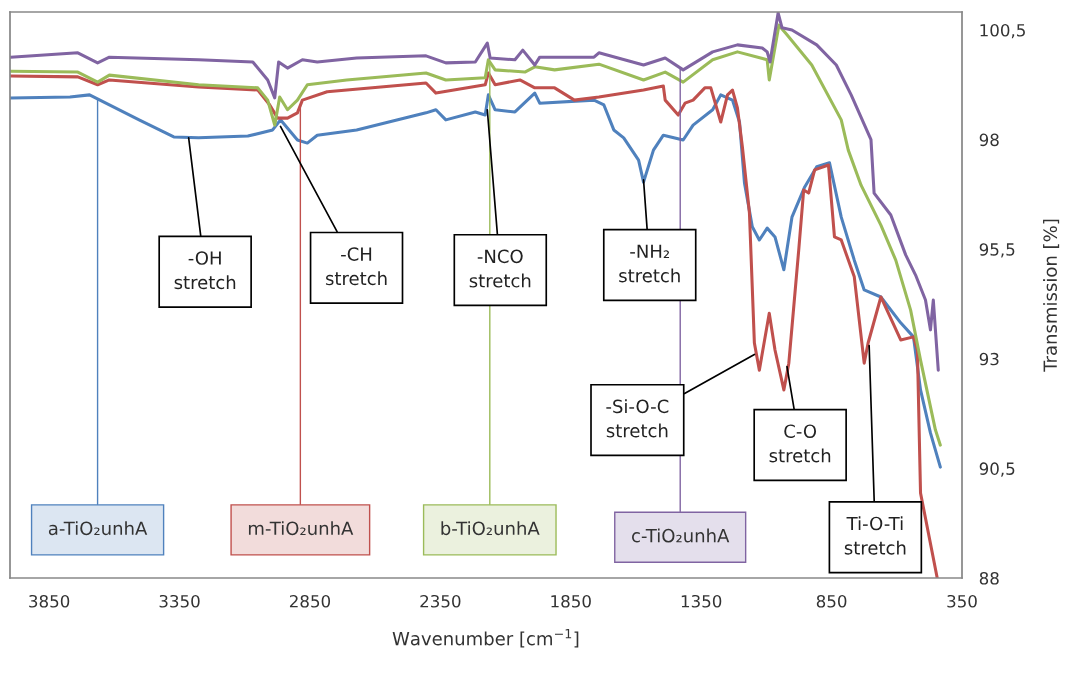  What do you see at coordinates (179, 601) in the screenshot?
I see `x-tick-label: 3350` at bounding box center [179, 601].